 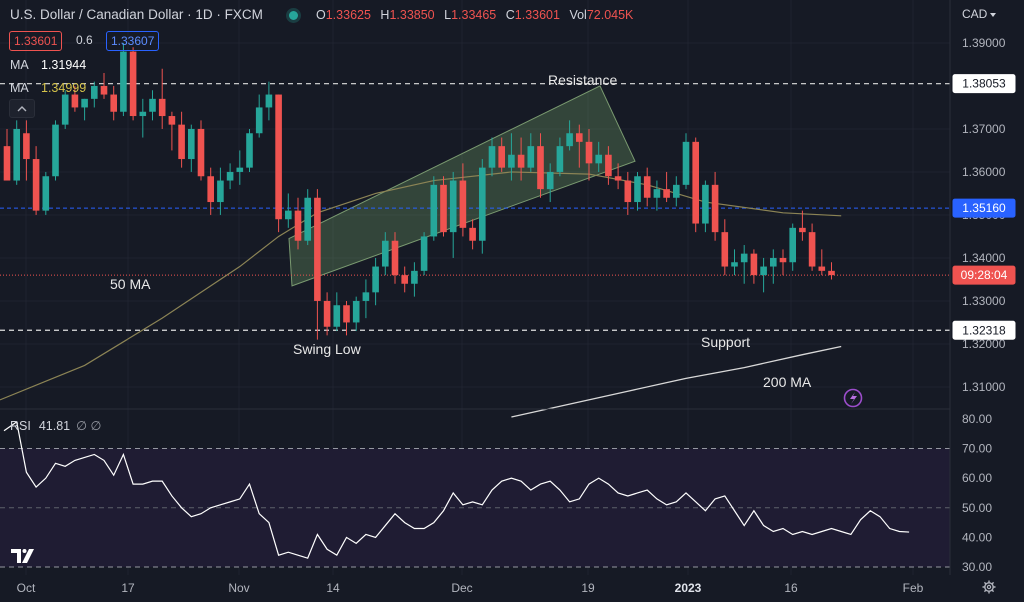 I want to click on collapse-legend-button, so click(x=22, y=108).